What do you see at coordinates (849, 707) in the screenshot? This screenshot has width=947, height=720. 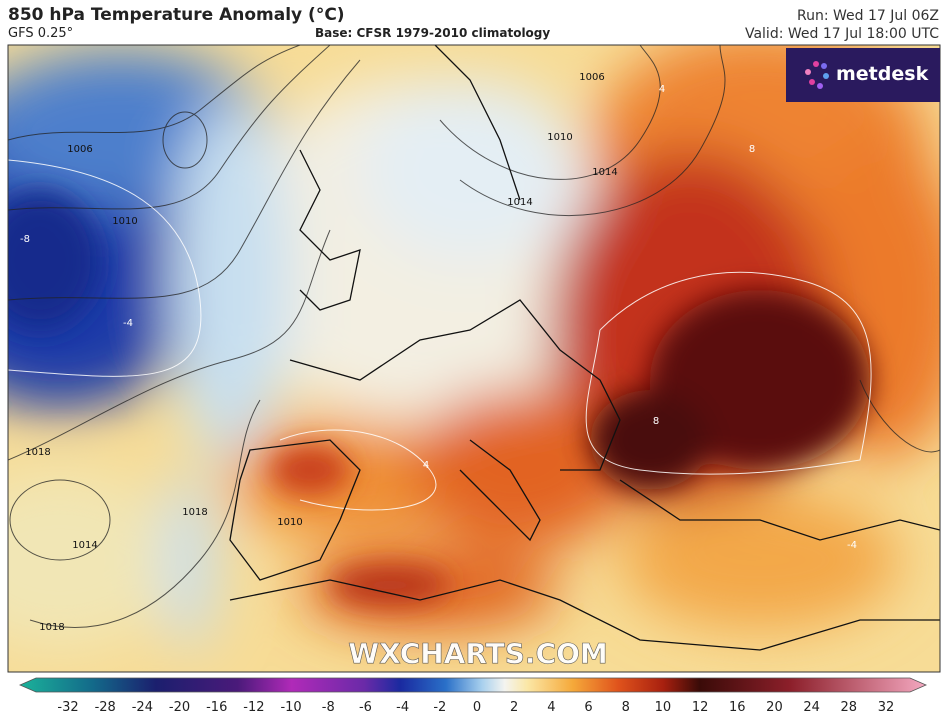 I see `colorbar-tick-label: 28` at bounding box center [849, 707].